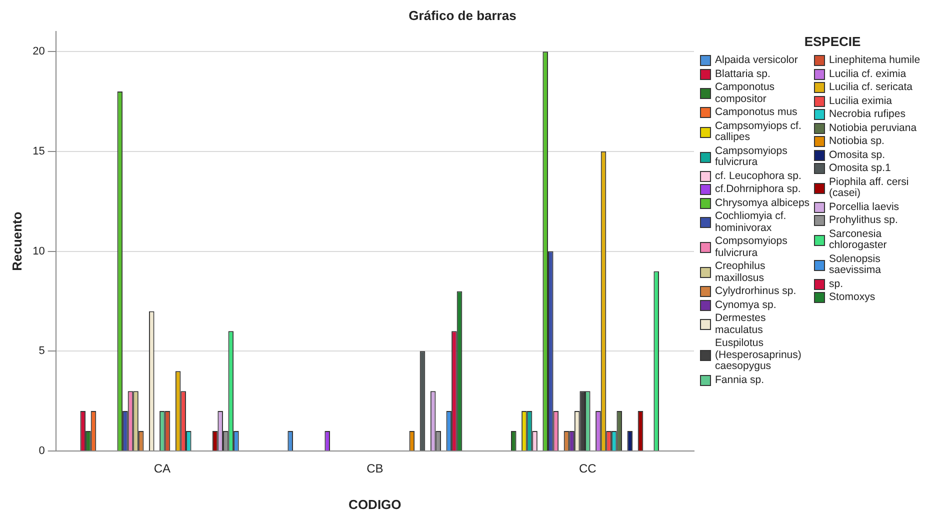 This screenshot has width=925, height=521. I want to click on legend-label: Cylydrorhinus sp., so click(755, 291).